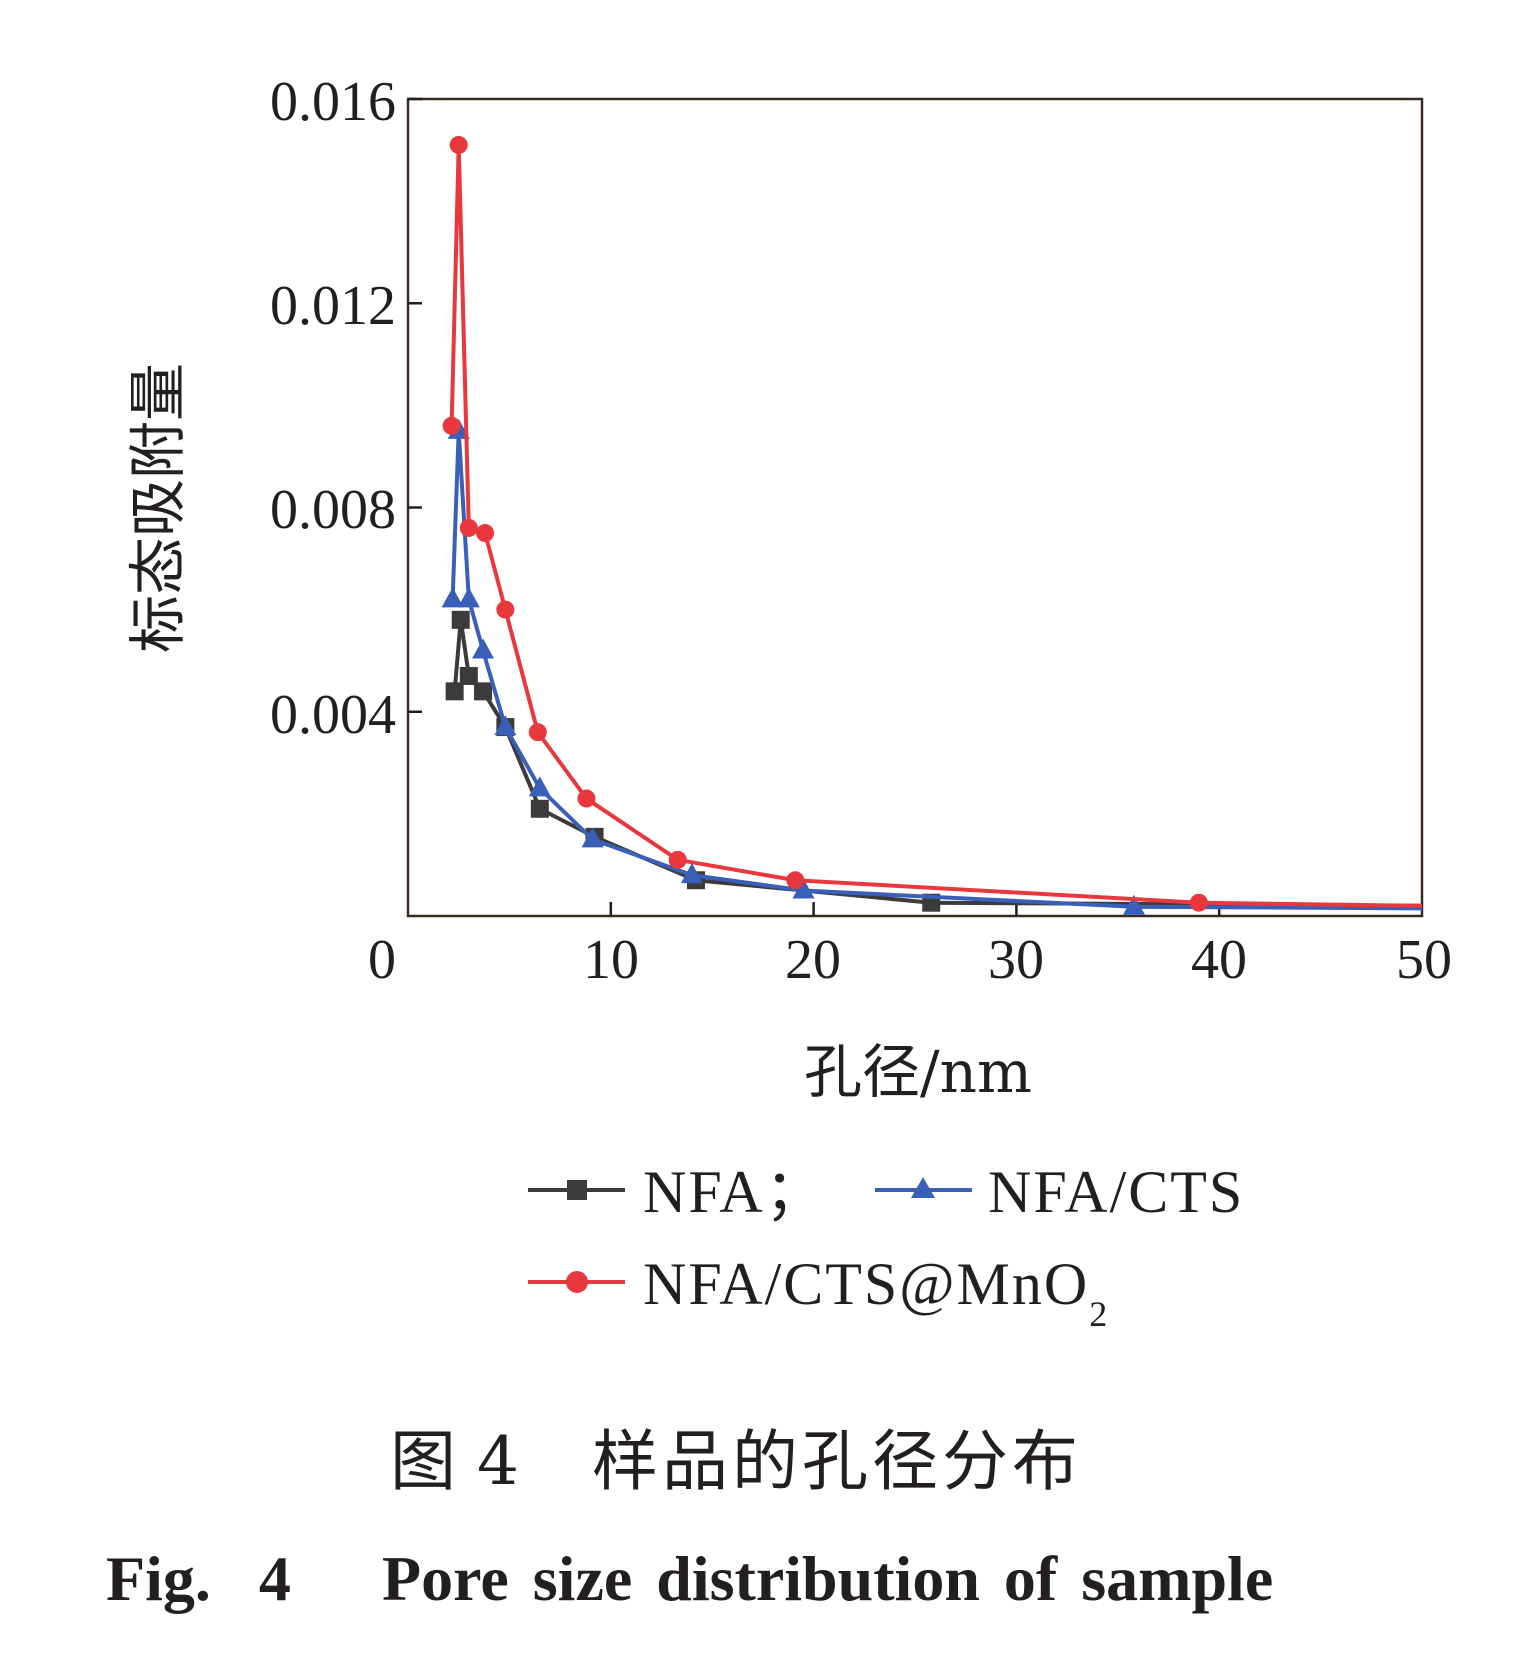 The width and height of the screenshot is (1533, 1668). I want to click on legend-label-subscript: 2, so click(1099, 1314).